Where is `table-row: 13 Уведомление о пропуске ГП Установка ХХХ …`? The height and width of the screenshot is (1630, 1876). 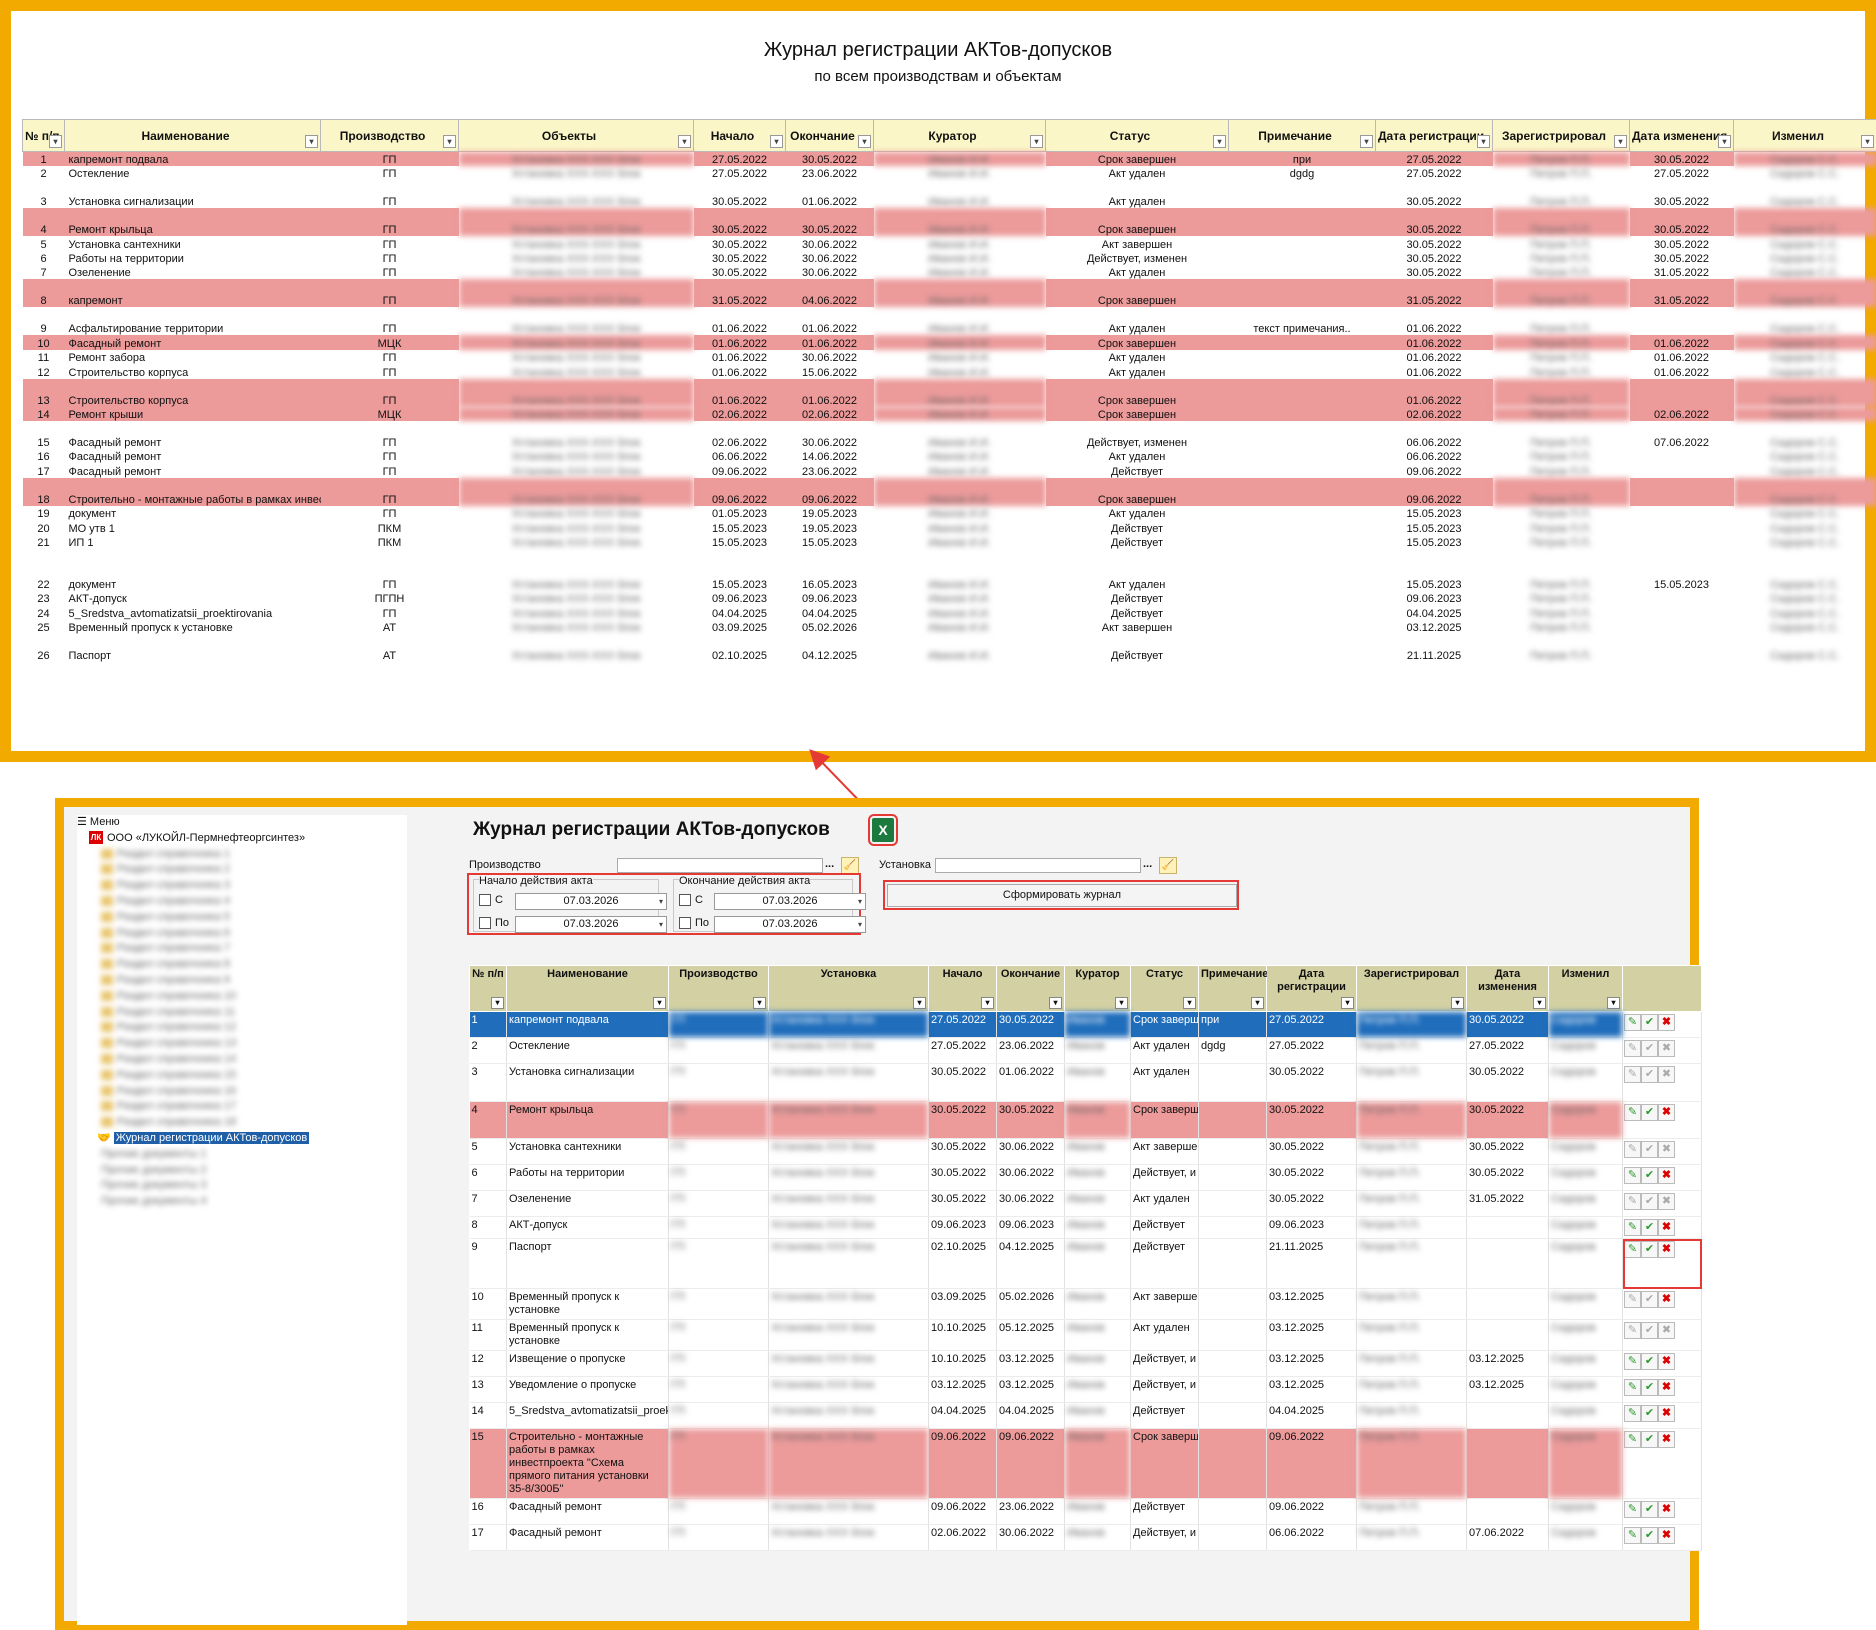
table-row: 13 Уведомление о пропуске ГП Установка ХХХ … is located at coordinates (1085, 1389).